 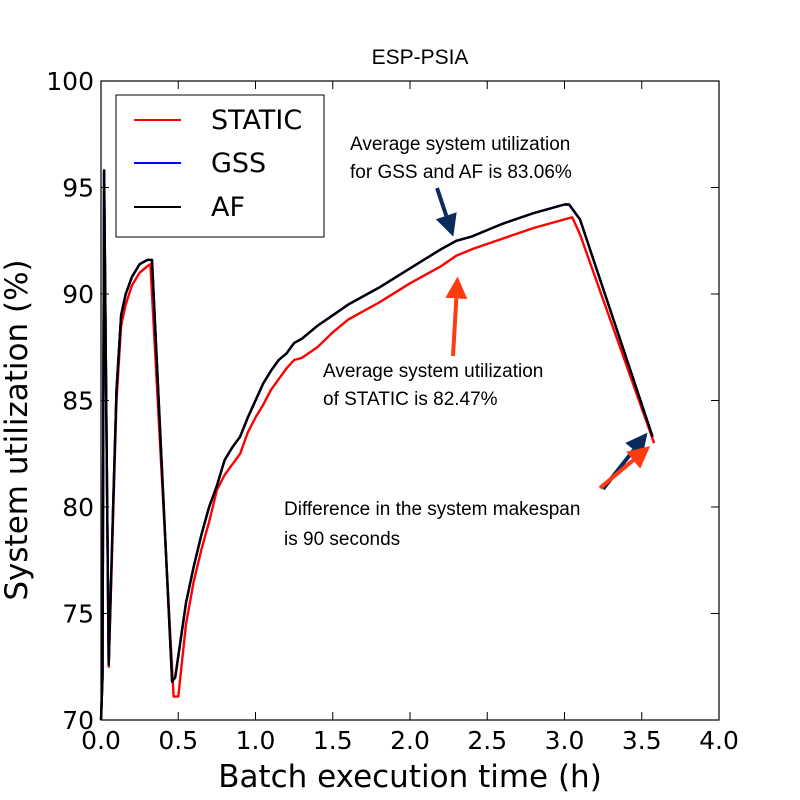 What do you see at coordinates (410, 399) in the screenshot?
I see `annotation-static-line2: of STATIC is 82.47%` at bounding box center [410, 399].